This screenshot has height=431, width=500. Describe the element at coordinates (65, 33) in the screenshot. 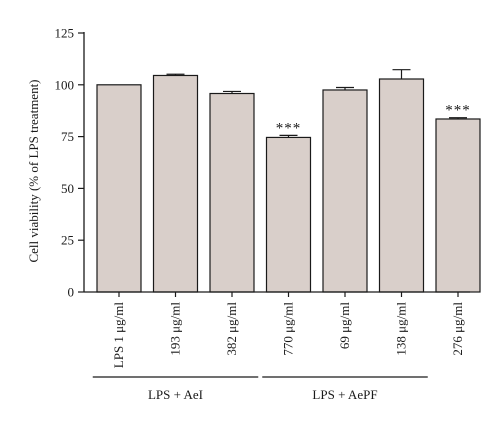

I see `y-tick-label-125: 125` at that location.